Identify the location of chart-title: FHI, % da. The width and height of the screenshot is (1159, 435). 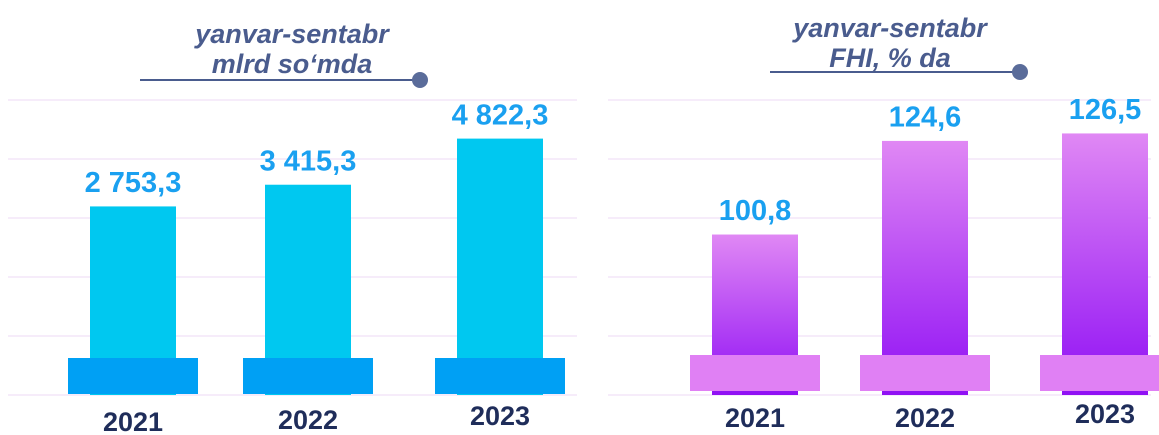
(890, 58).